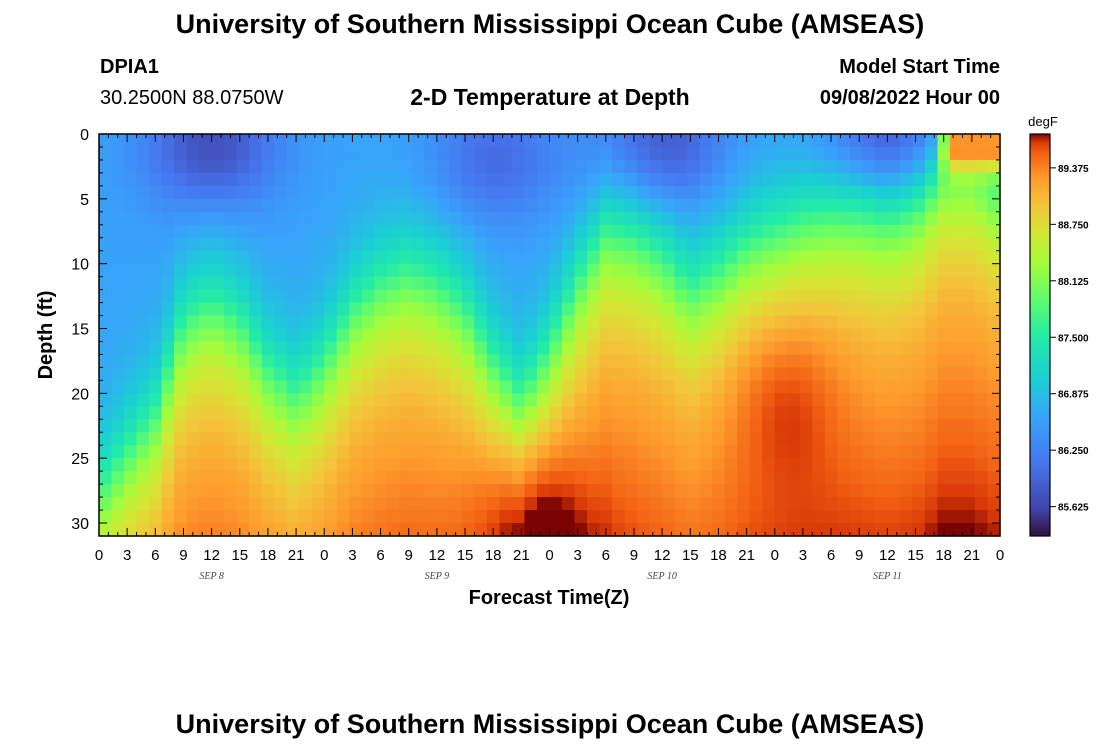 This screenshot has width=1100, height=750. Describe the element at coordinates (831, 555) in the screenshot. I see `x-tick-label: 6` at that location.